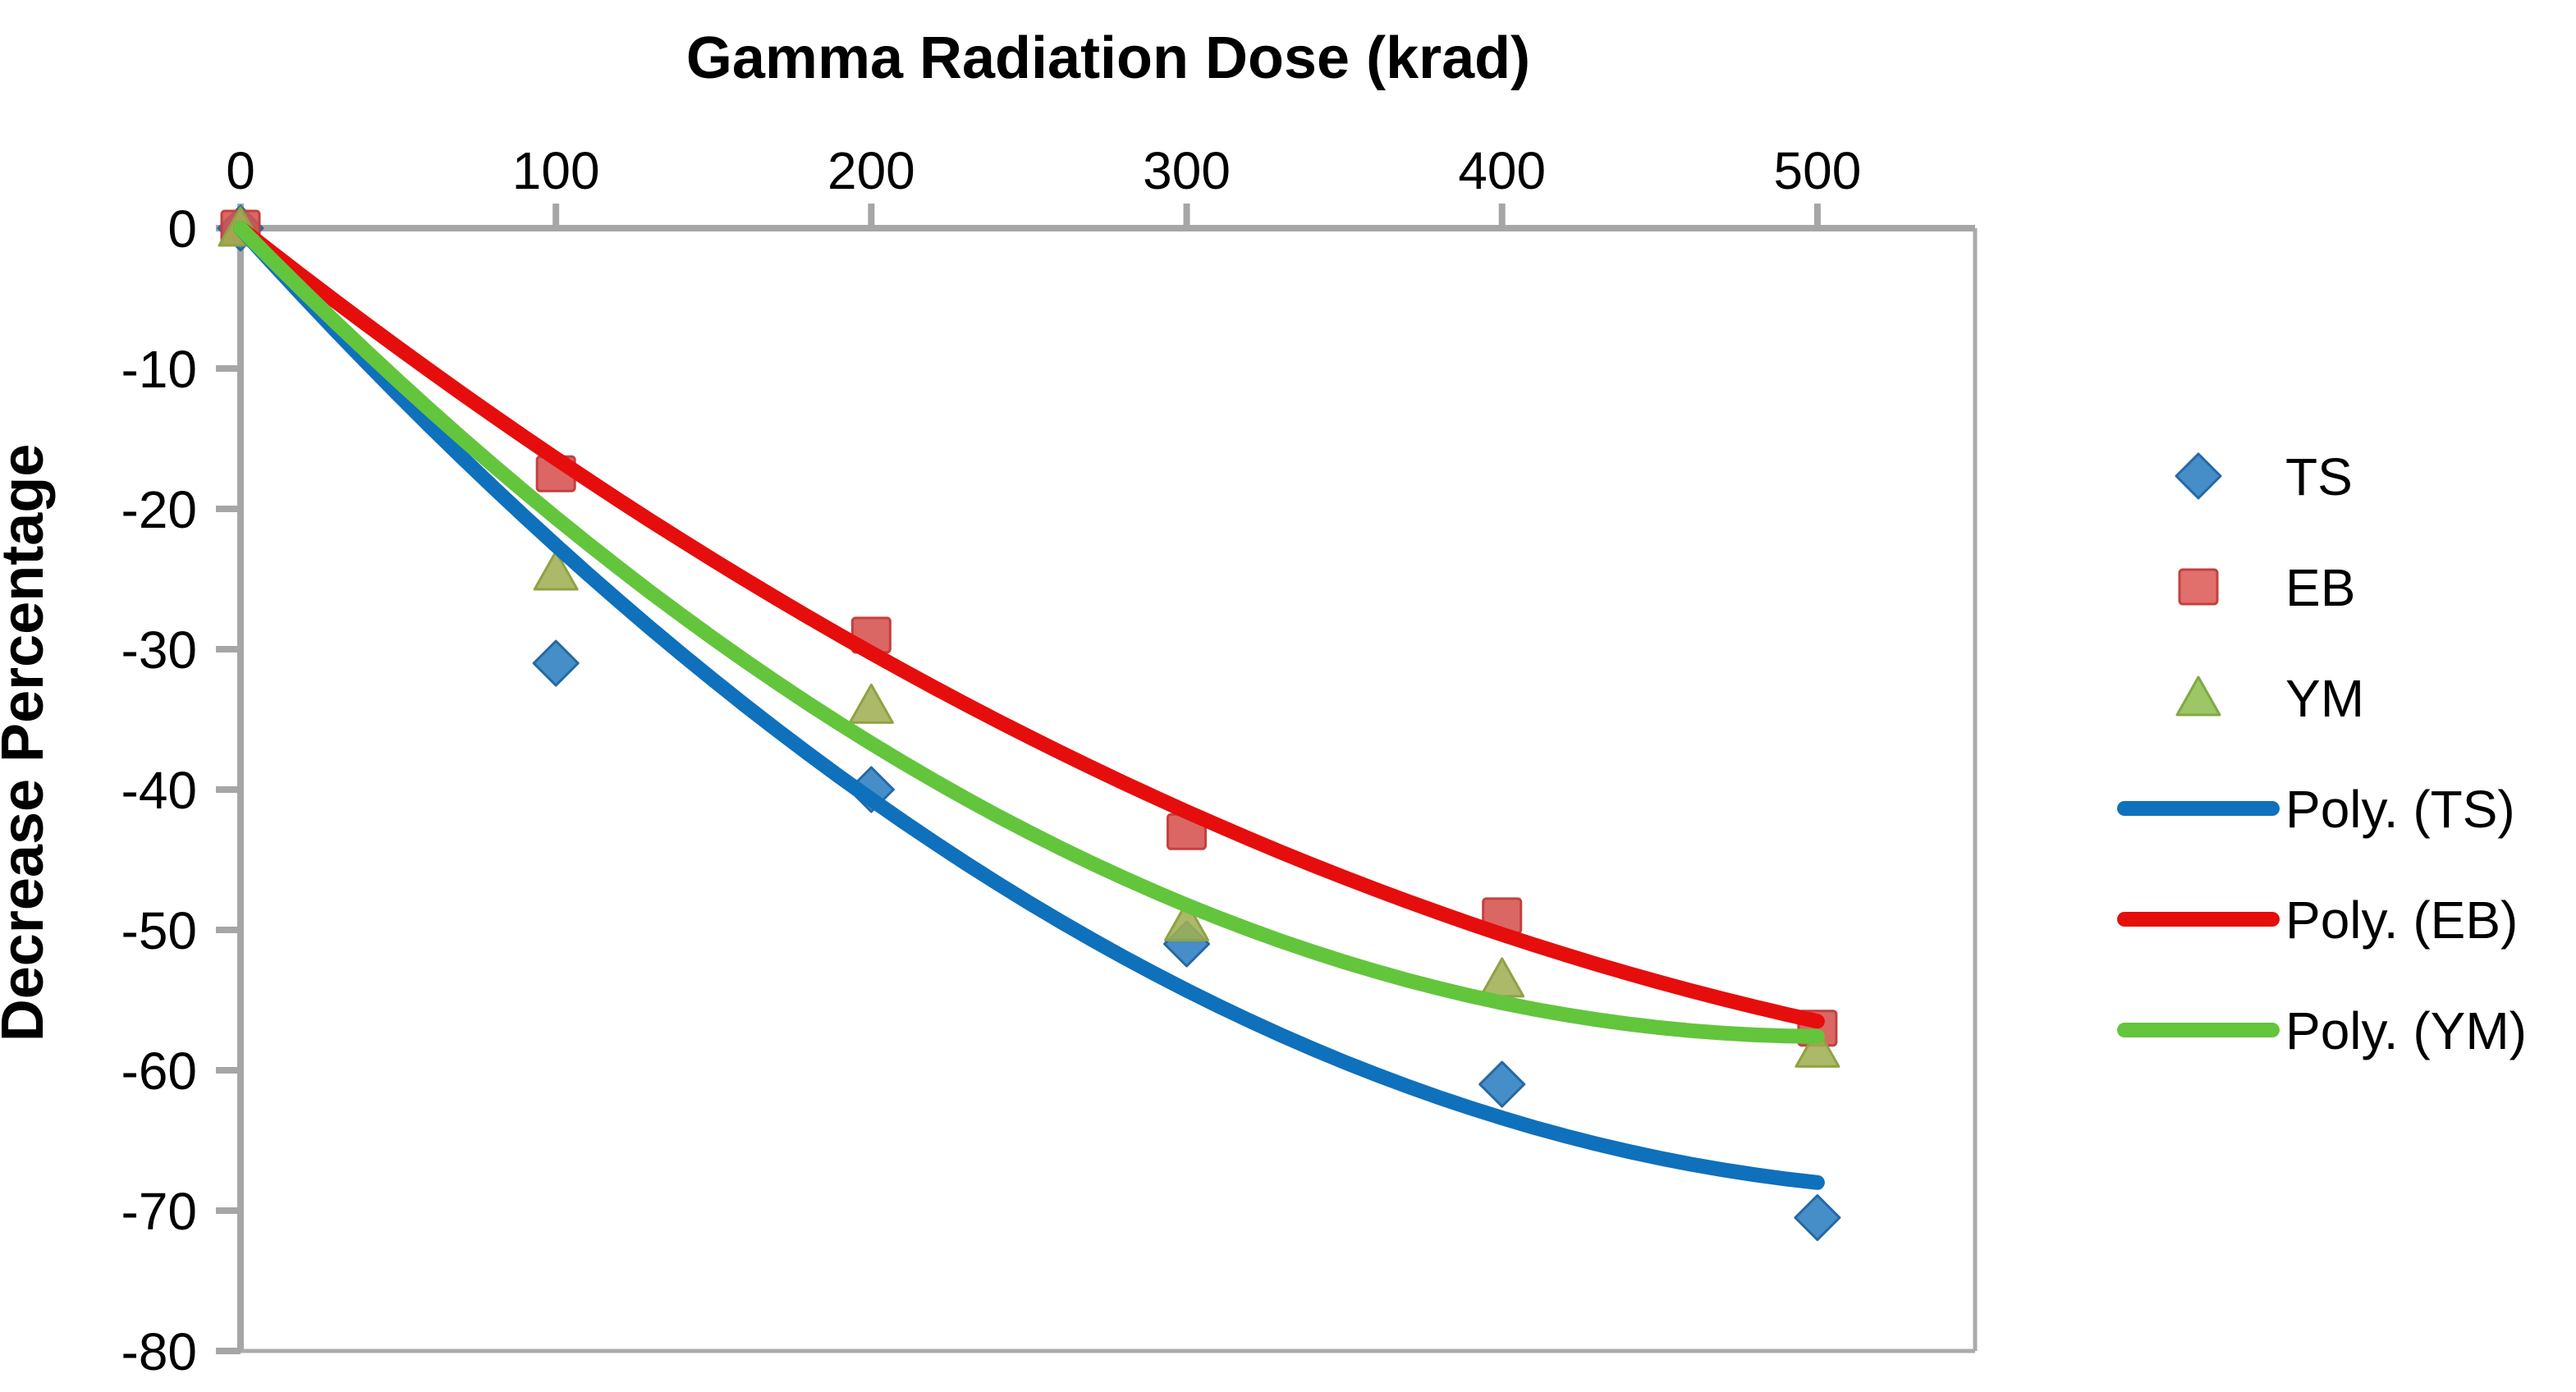 The height and width of the screenshot is (1392, 2576). What do you see at coordinates (160, 509) in the screenshot?
I see `y-tick-label: -20` at bounding box center [160, 509].